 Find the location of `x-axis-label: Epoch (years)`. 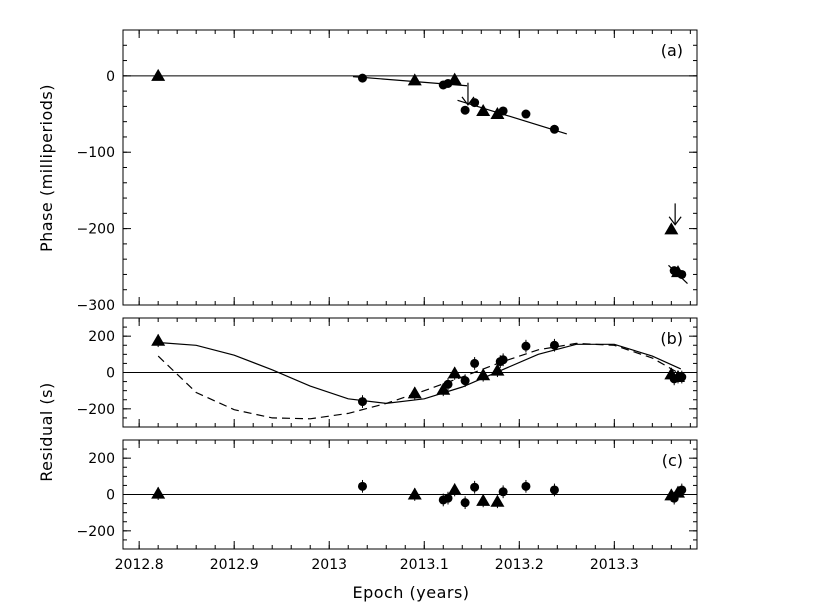

x-axis-label: Epoch (years) is located at coordinates (410, 592).